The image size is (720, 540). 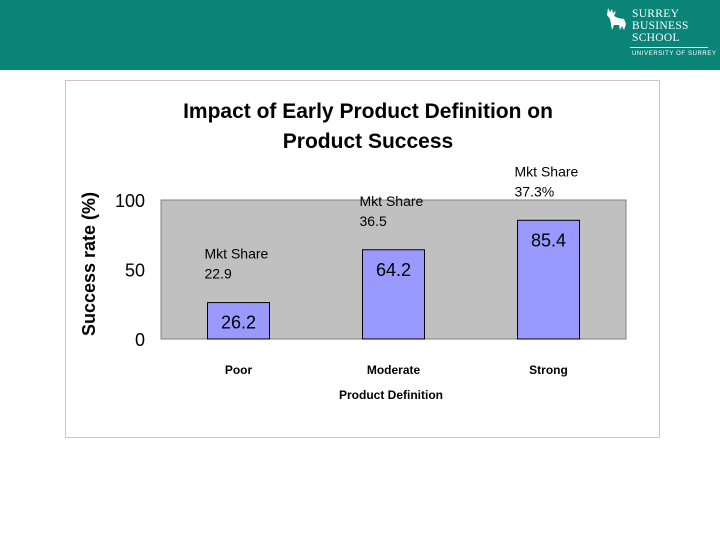 What do you see at coordinates (394, 370) in the screenshot?
I see `x-tick-label: Moderate` at bounding box center [394, 370].